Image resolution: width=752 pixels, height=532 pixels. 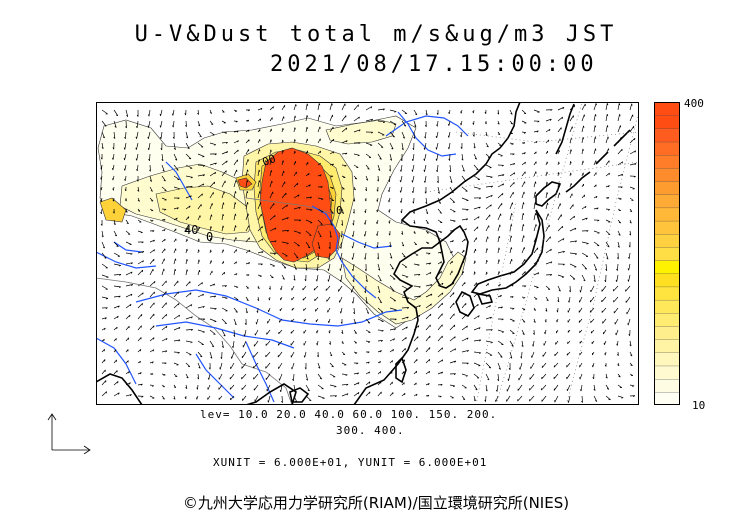 What do you see at coordinates (245, 183) in the screenshot?
I see `dust-spot-west-b` at bounding box center [245, 183].